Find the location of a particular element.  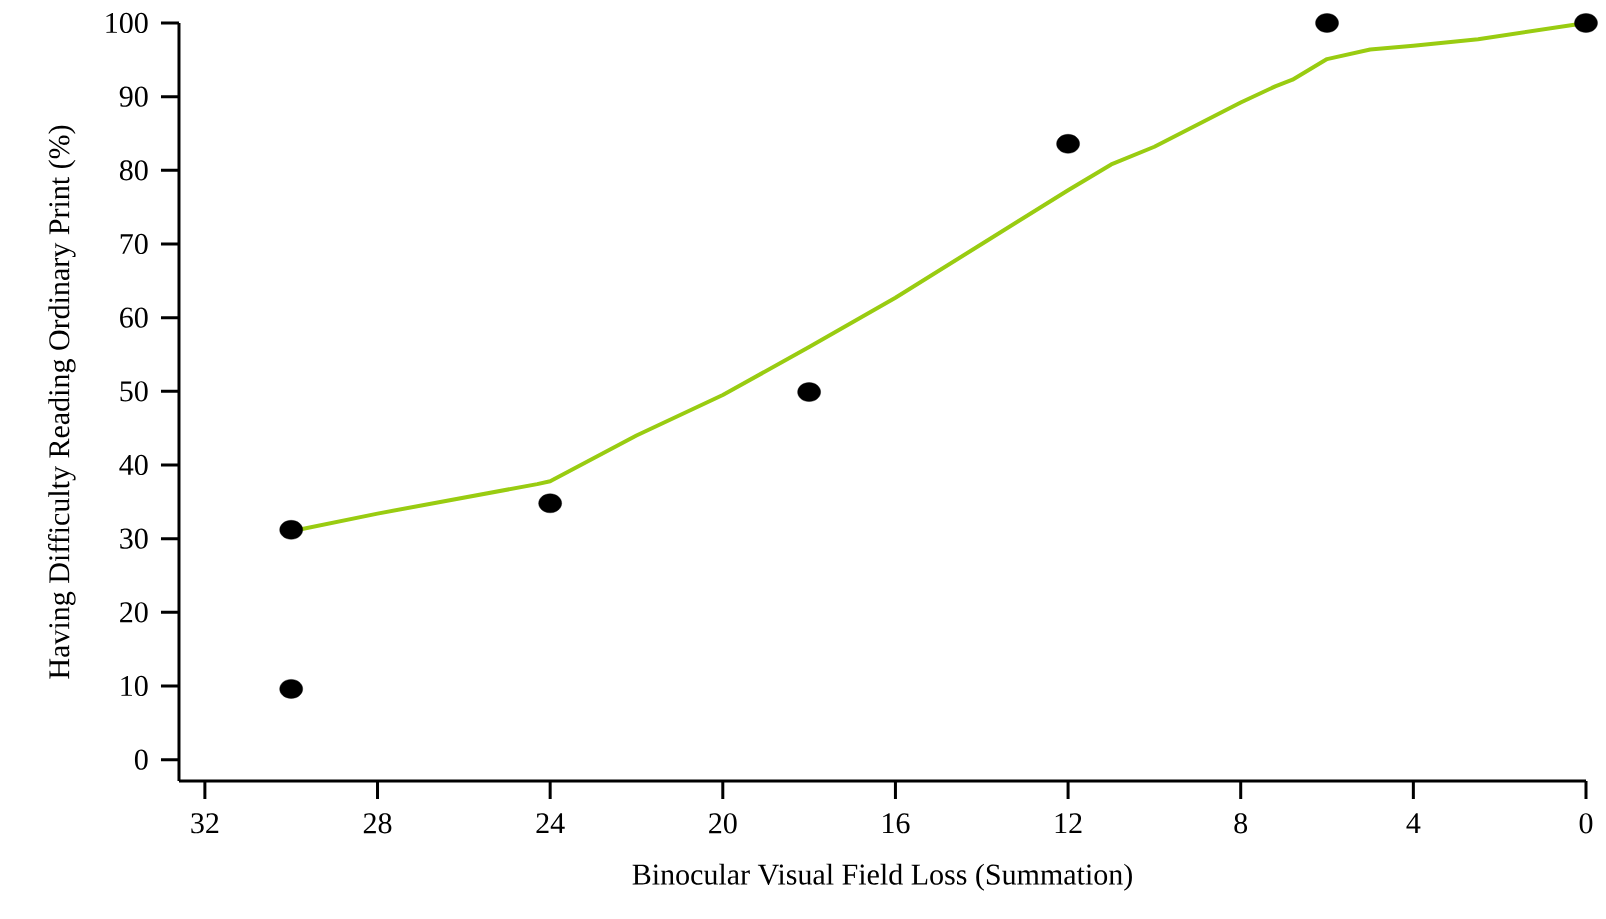

y-tick-label: 20 is located at coordinates (134, 612).